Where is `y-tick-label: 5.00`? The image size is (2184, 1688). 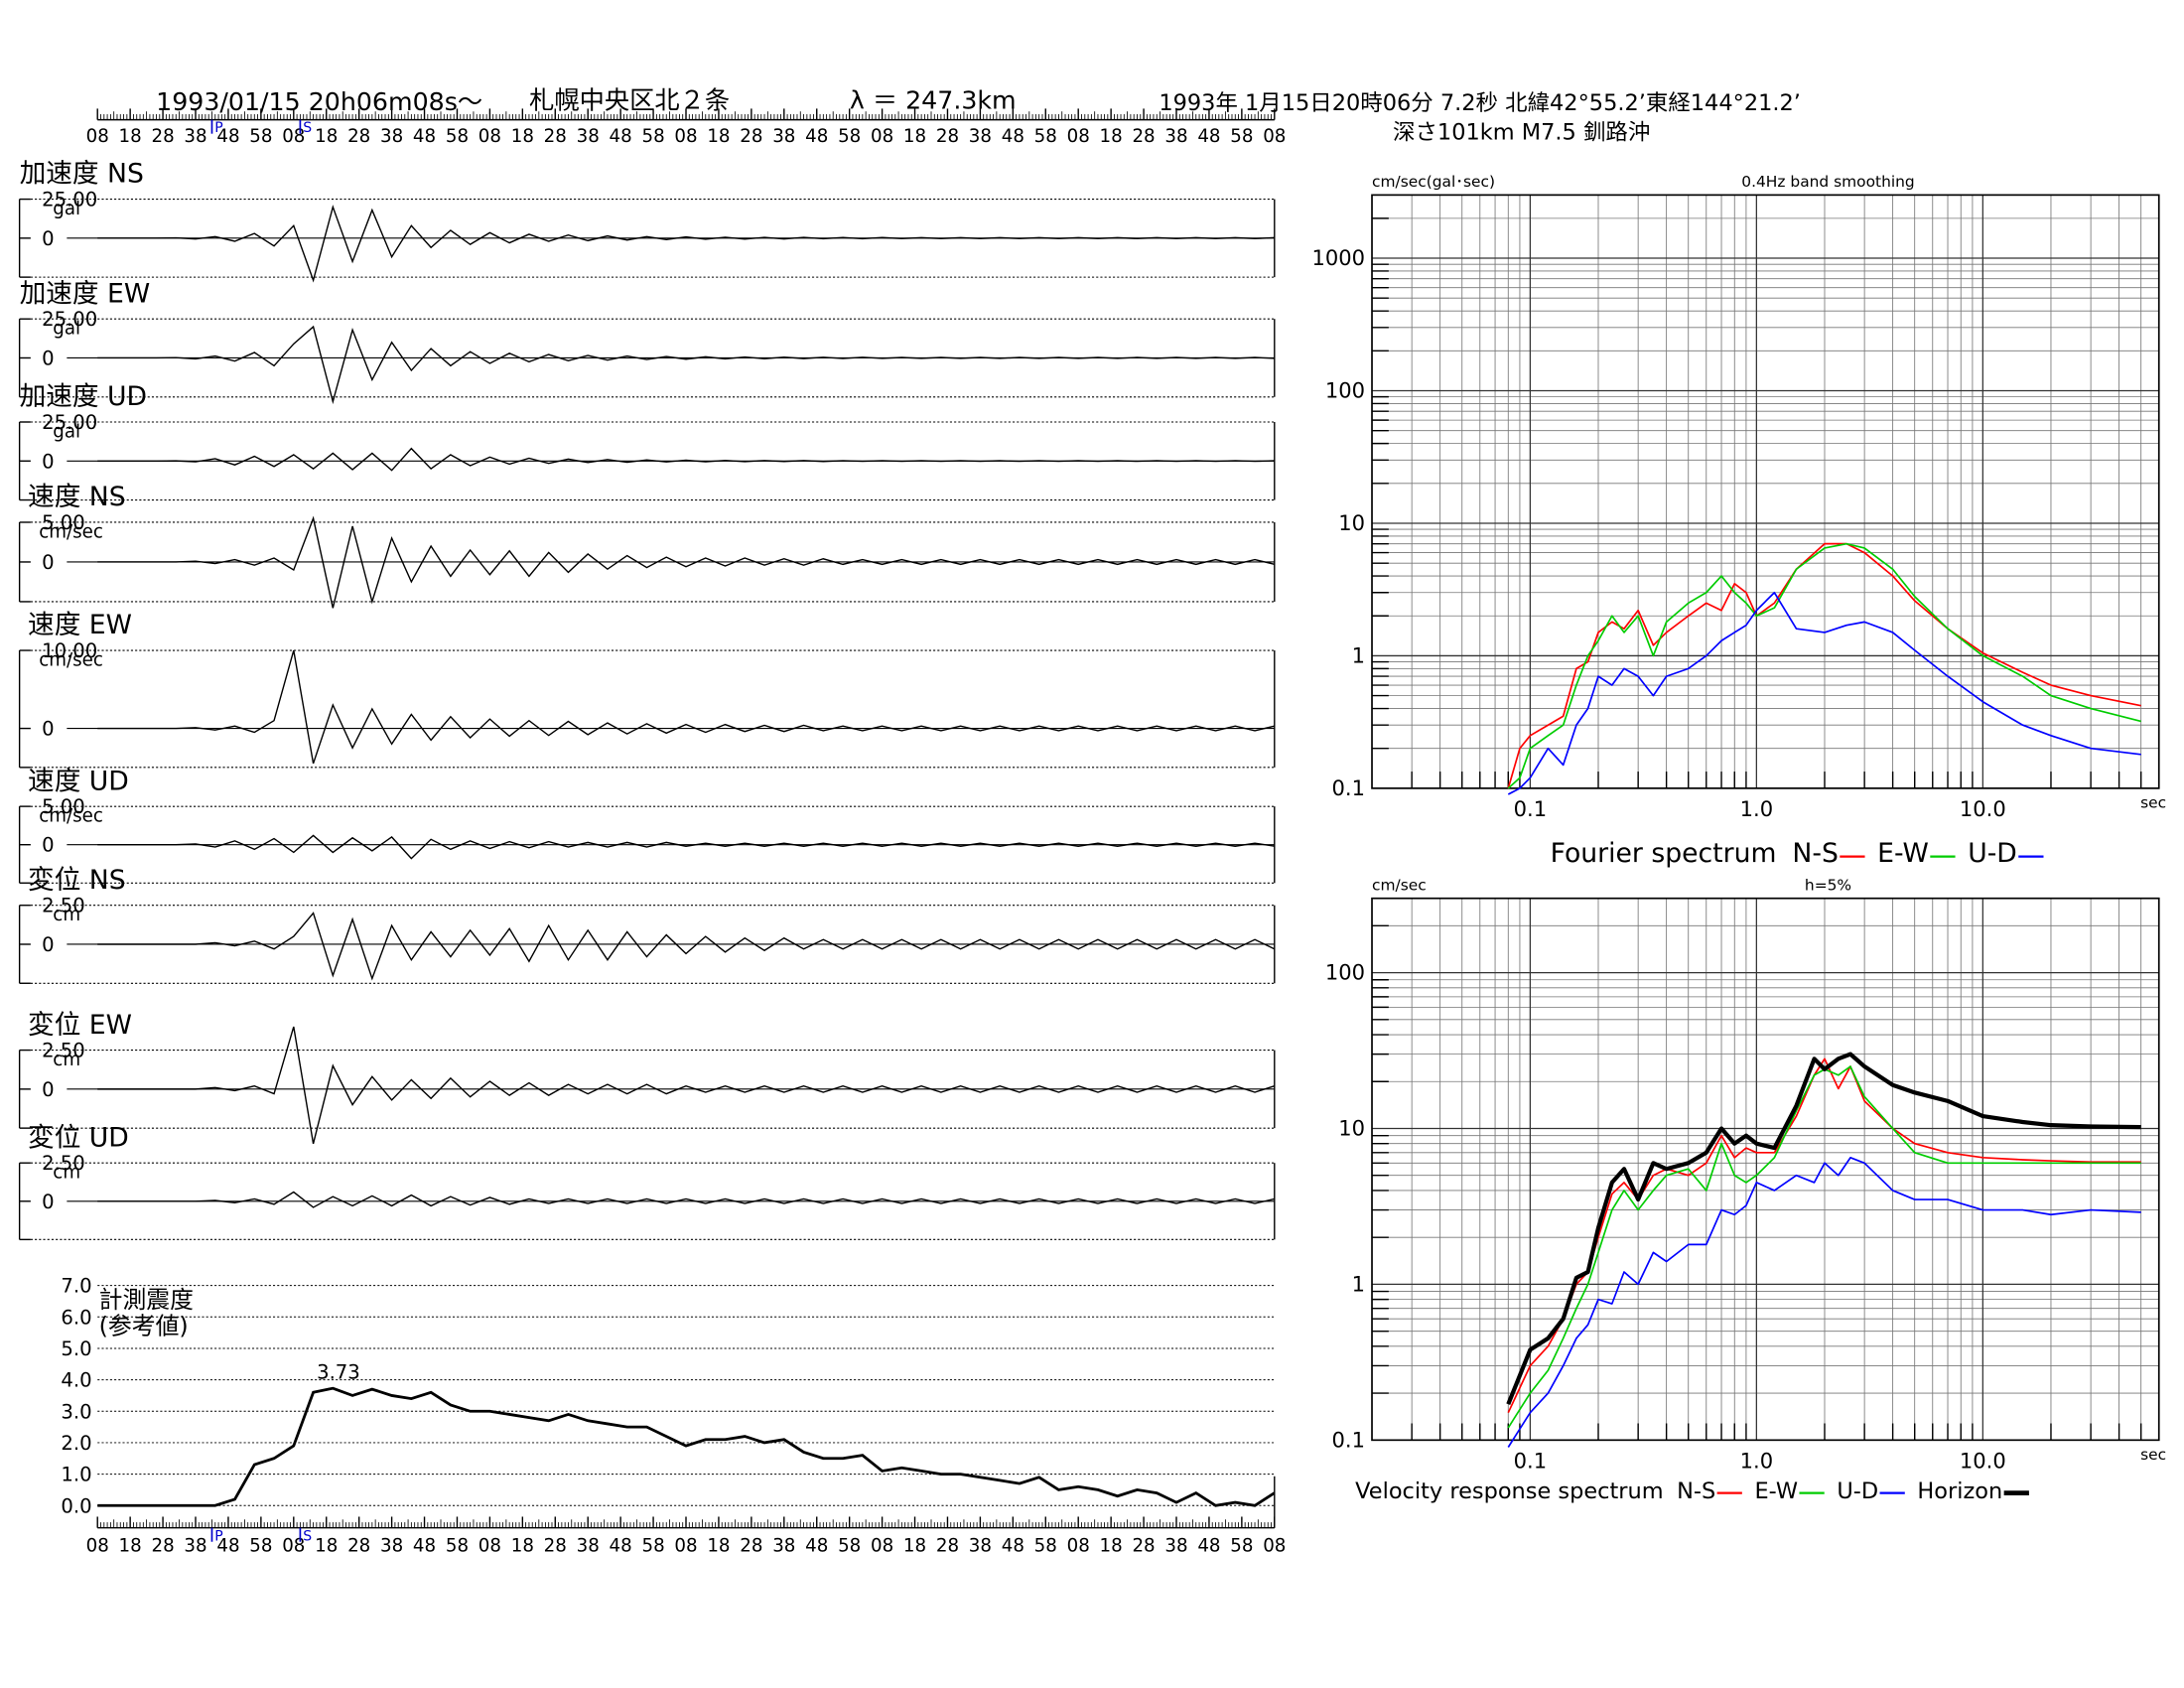
y-tick-label: 5.00 is located at coordinates (63, 522).